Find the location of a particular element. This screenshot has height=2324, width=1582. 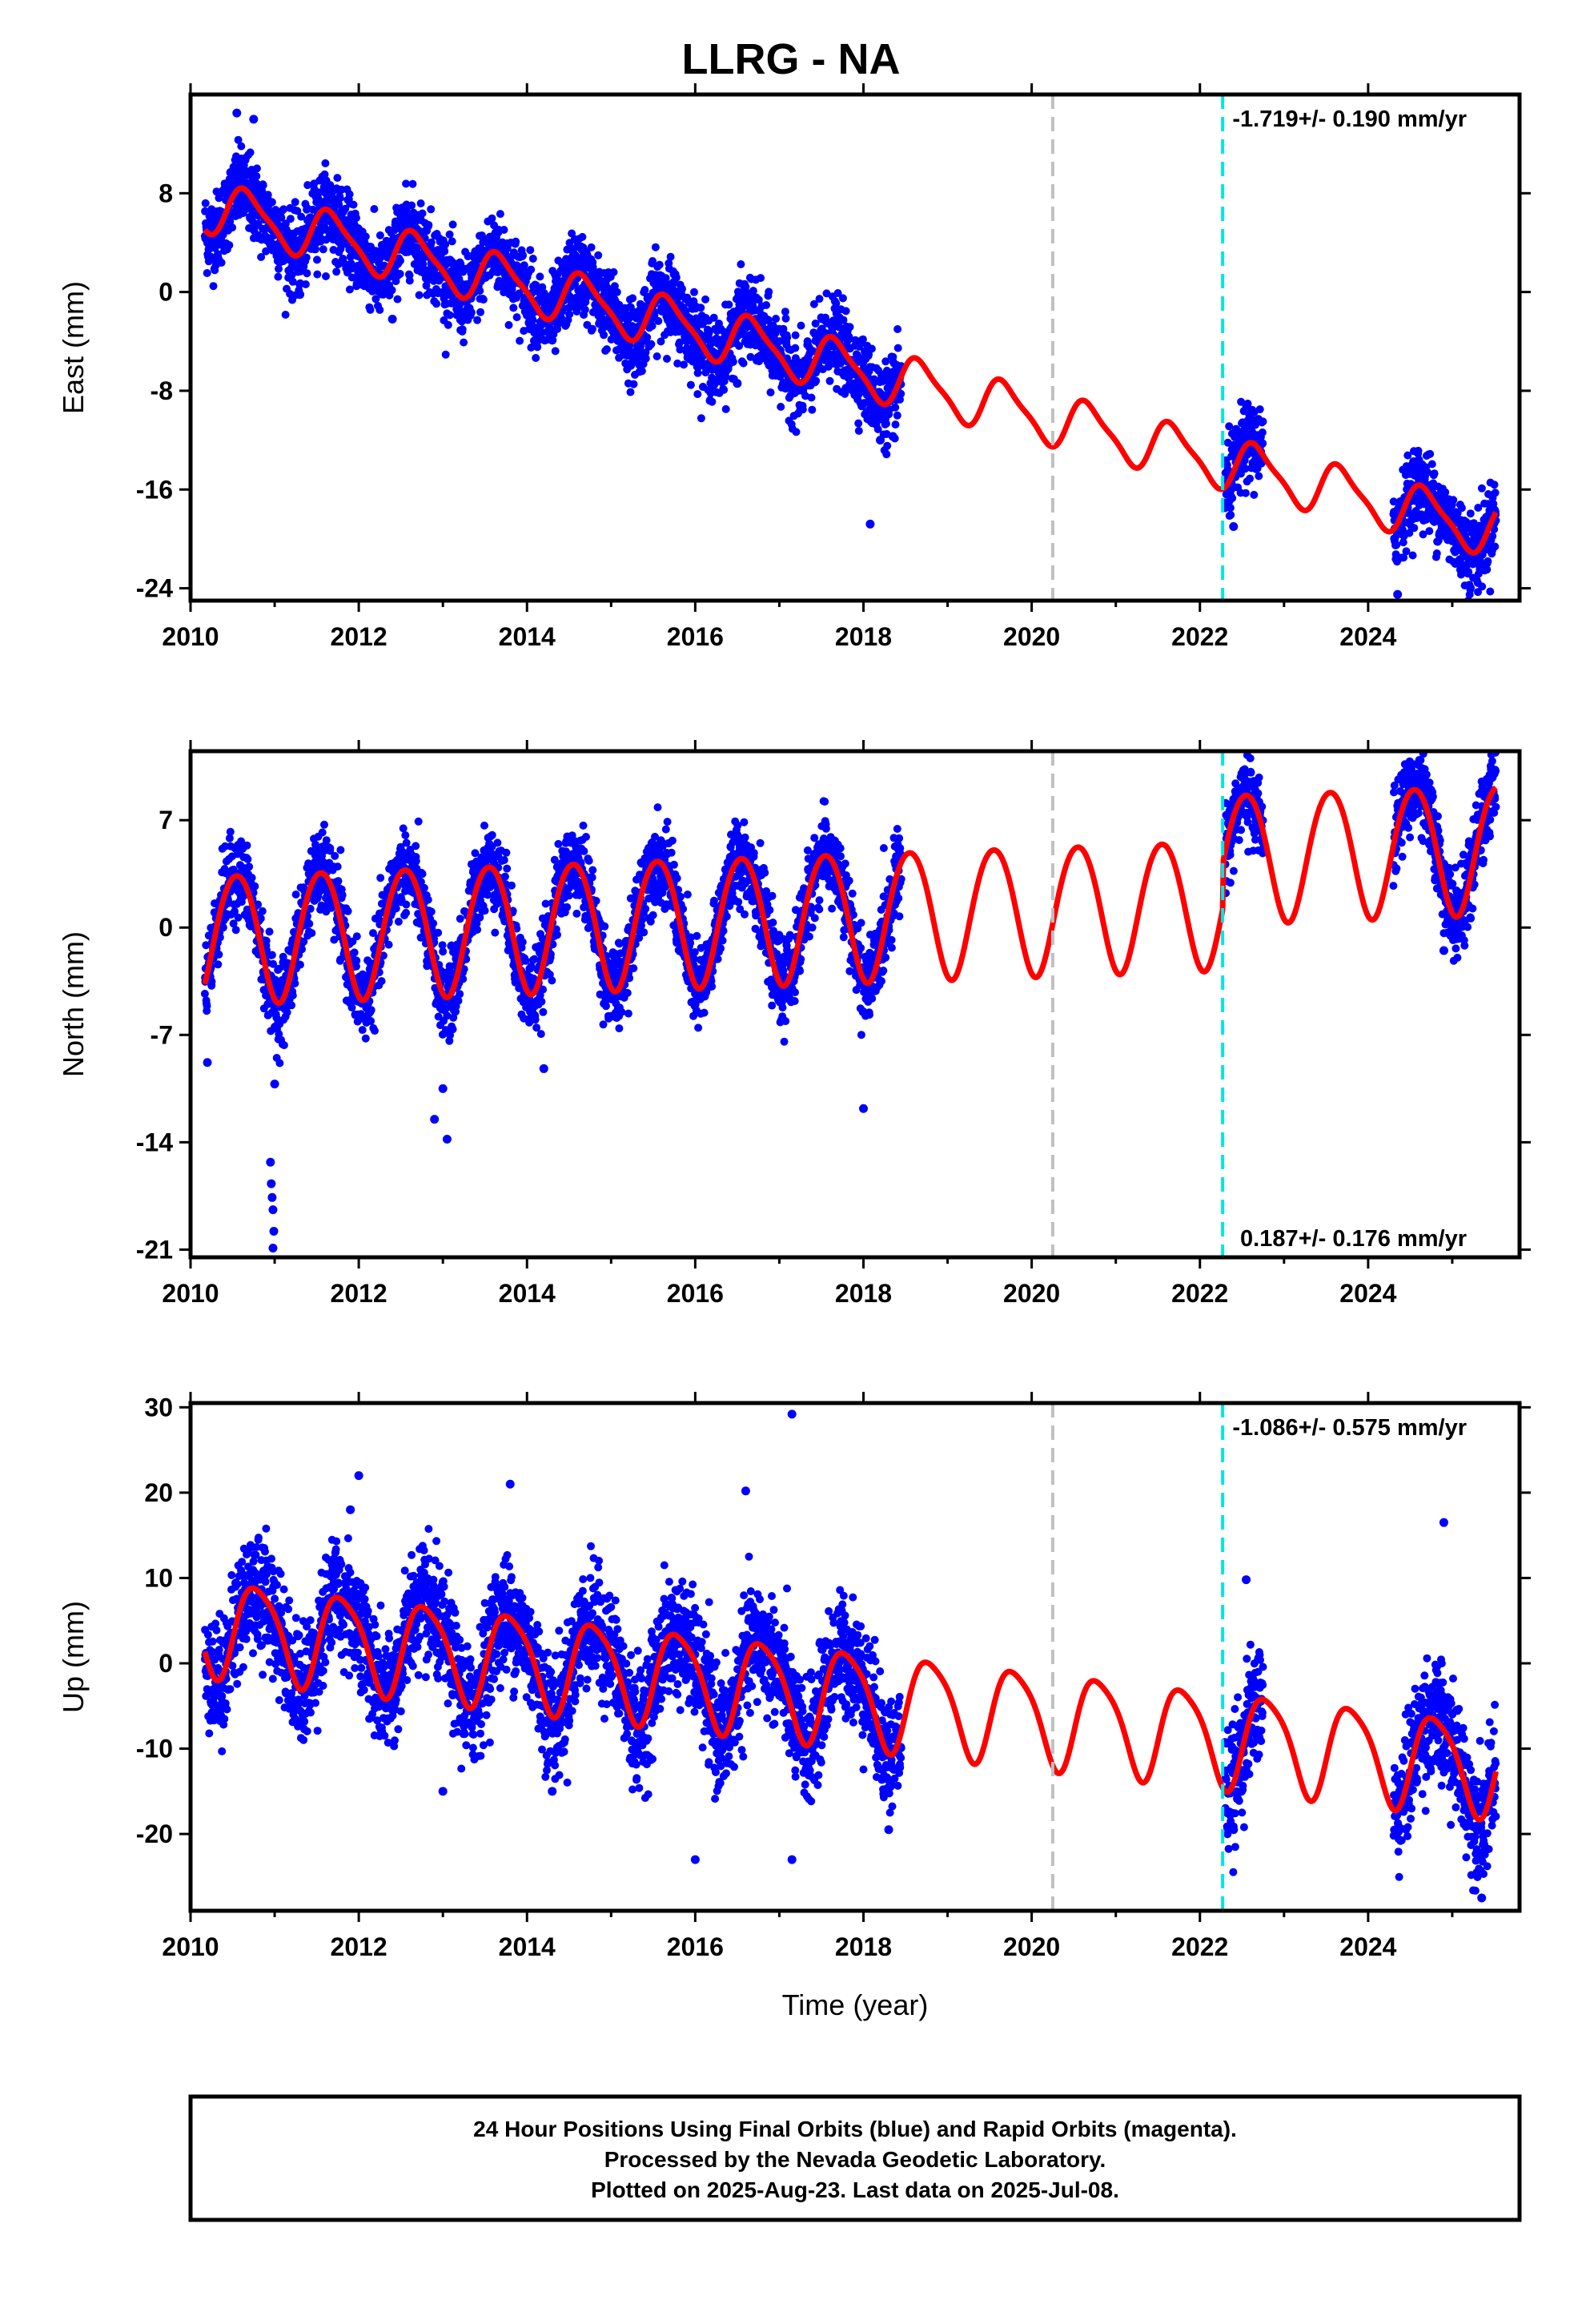

outlier-point is located at coordinates (254, 119).